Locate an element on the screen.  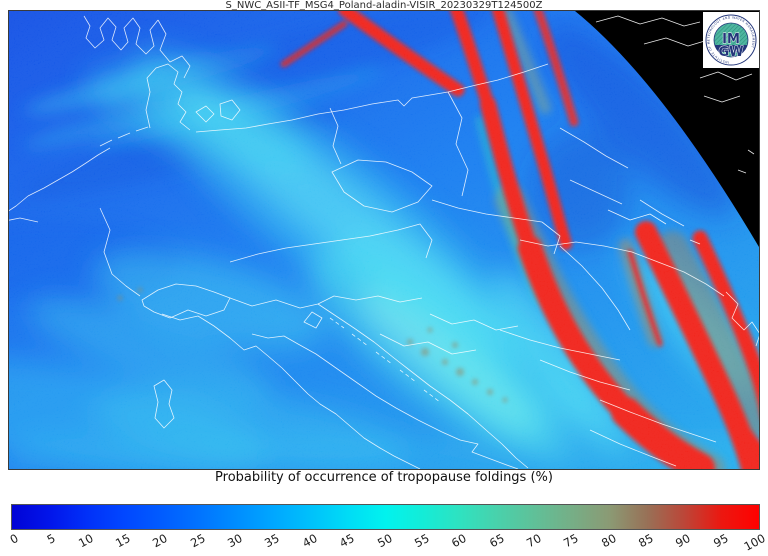
colorbar is located at coordinates (385, 517).